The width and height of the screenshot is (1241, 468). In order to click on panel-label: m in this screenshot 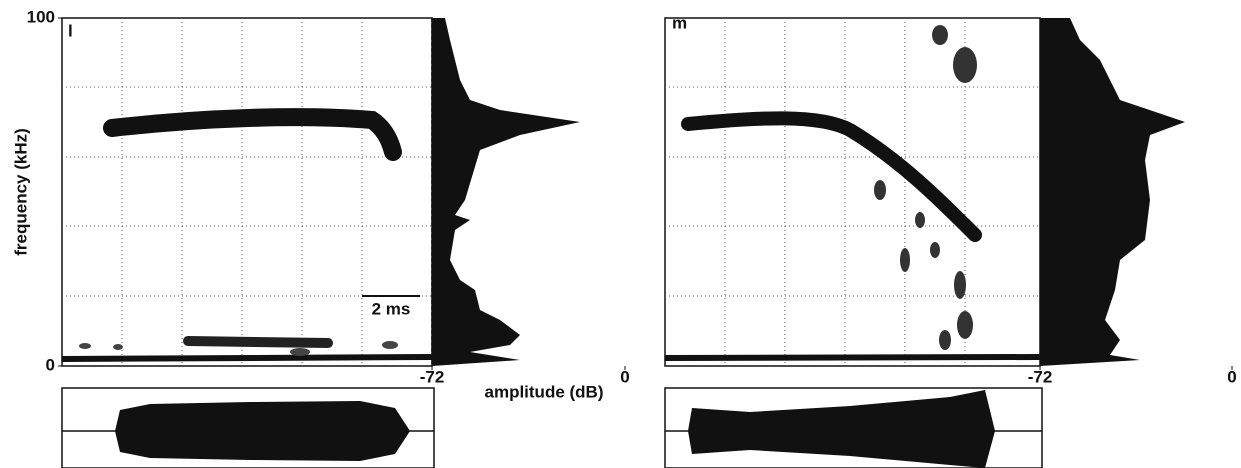, I will do `click(679, 22)`.